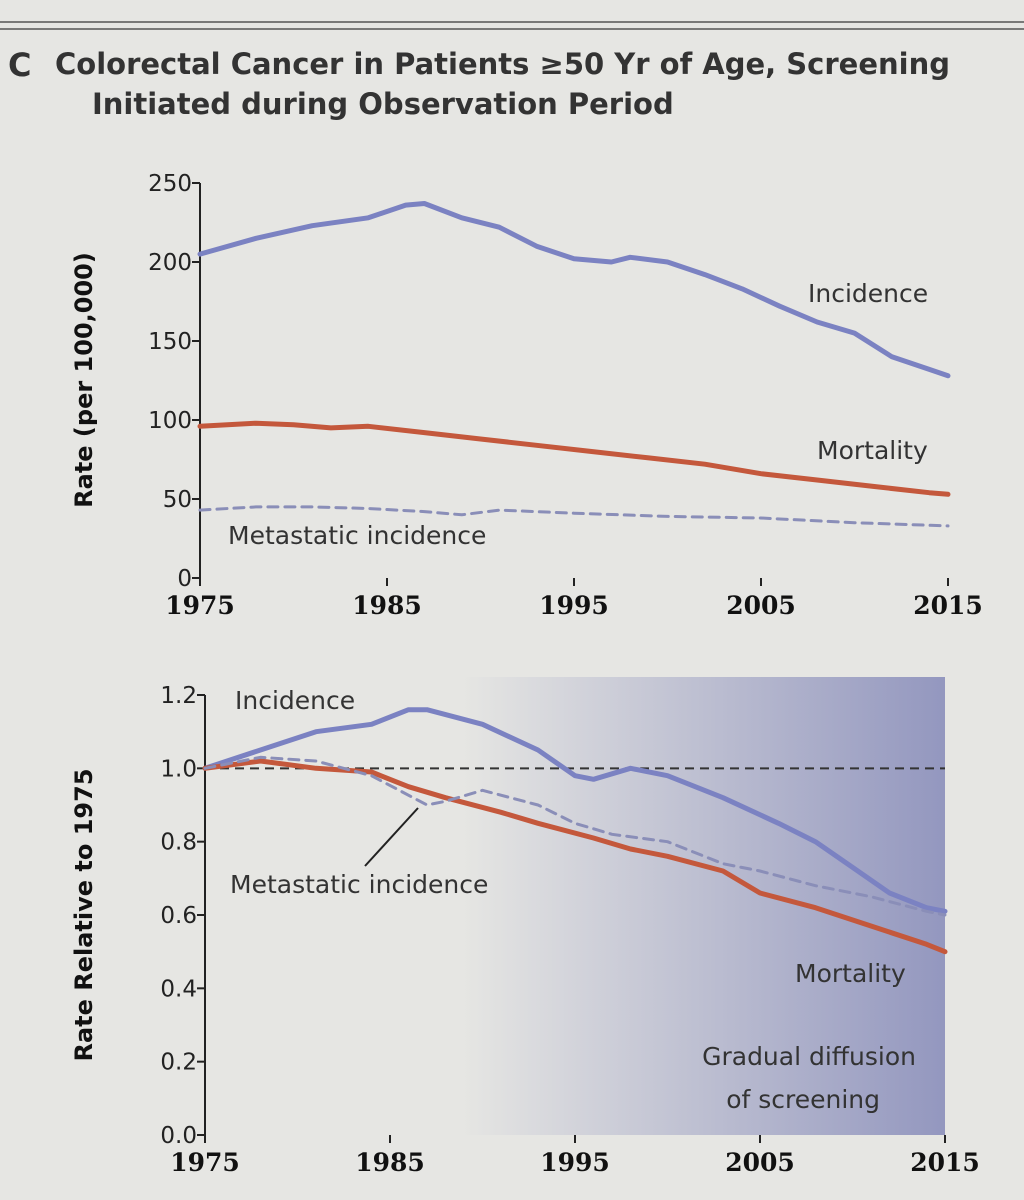  Describe the element at coordinates (178, 843) in the screenshot. I see `y-tick-label: 0.8` at that location.